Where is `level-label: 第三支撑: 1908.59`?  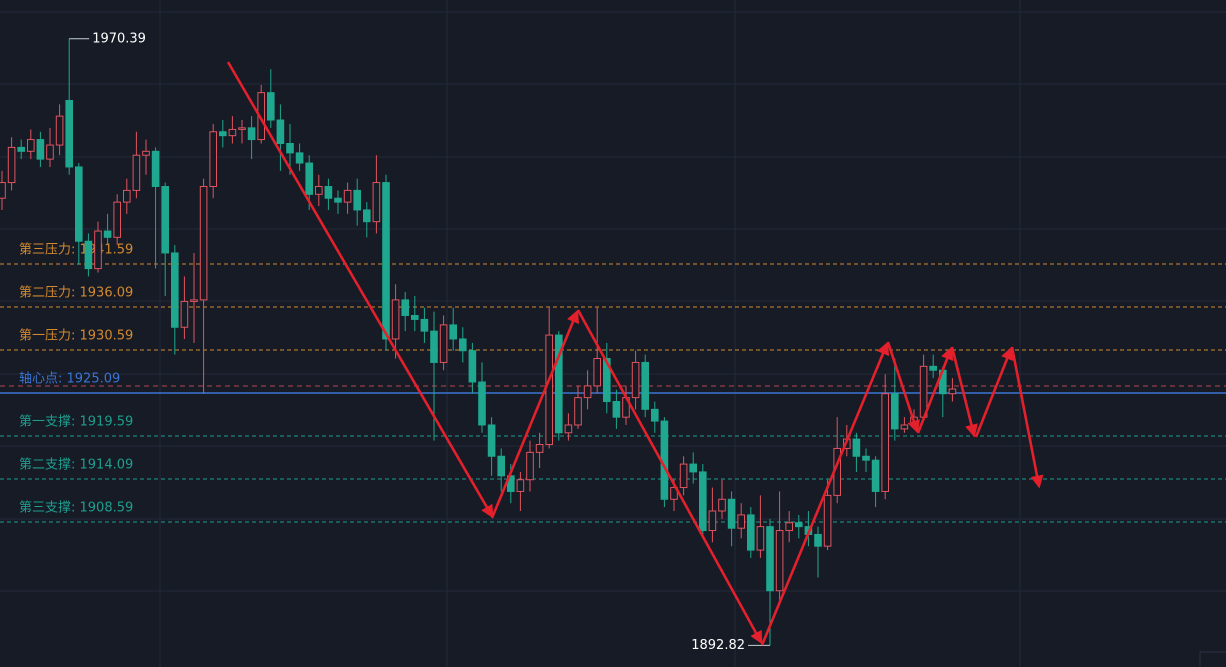 level-label: 第三支撑: 1908.59 is located at coordinates (76, 508).